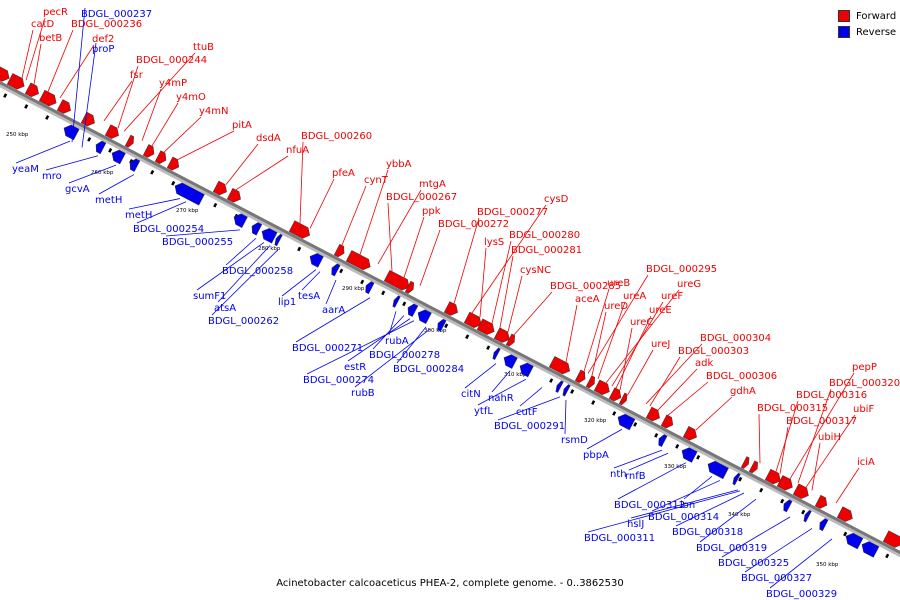 This screenshot has width=900, height=600. What do you see at coordinates (483, 411) in the screenshot?
I see `reverse-gene-label: ytfL` at bounding box center [483, 411].